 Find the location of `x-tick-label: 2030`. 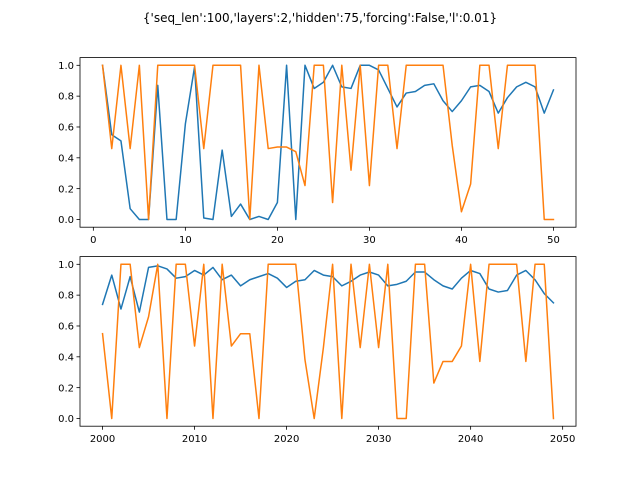

x-tick-label: 2030 is located at coordinates (378, 439).